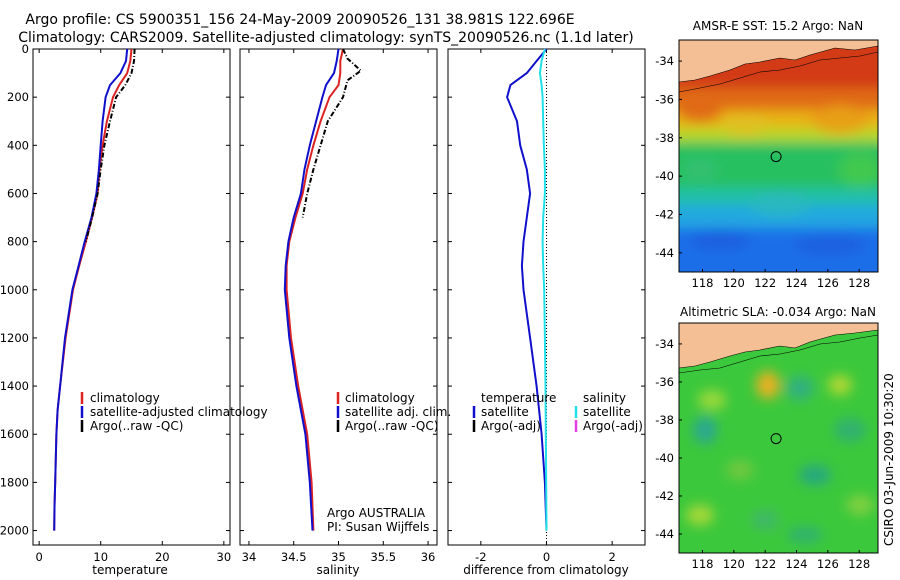 Image resolution: width=900 pixels, height=580 pixels. I want to click on temperature-series, so click(94, 289).